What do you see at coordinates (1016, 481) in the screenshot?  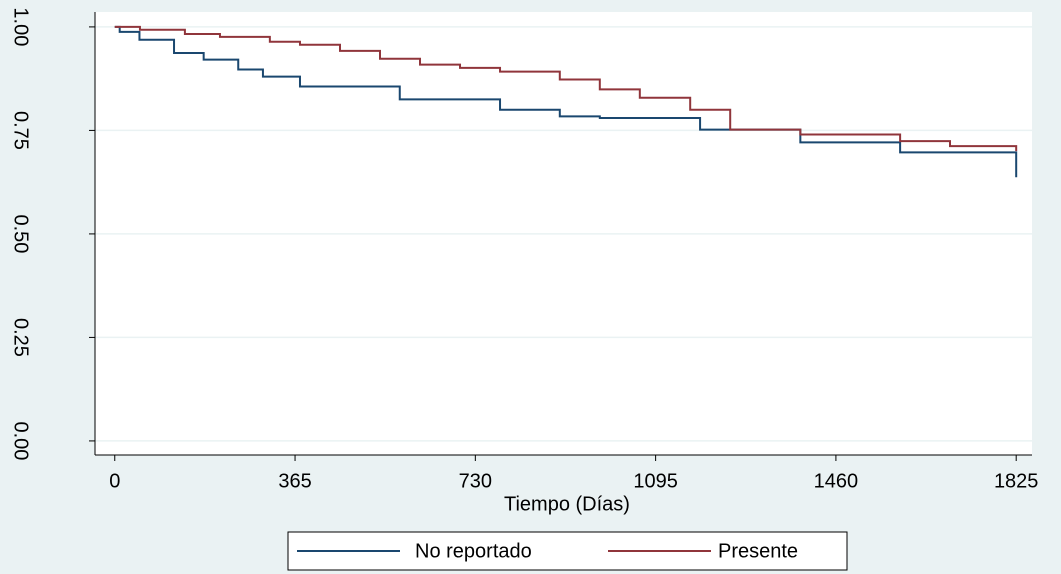 I see `x-tick-label: 1825` at bounding box center [1016, 481].